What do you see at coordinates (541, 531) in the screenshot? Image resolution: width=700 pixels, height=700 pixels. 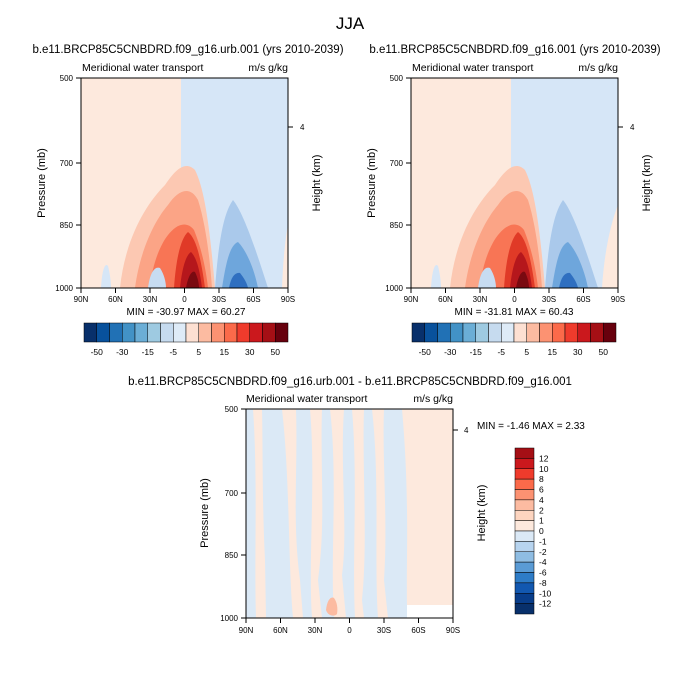 I see `colorbar-diff-label: 0` at bounding box center [541, 531].